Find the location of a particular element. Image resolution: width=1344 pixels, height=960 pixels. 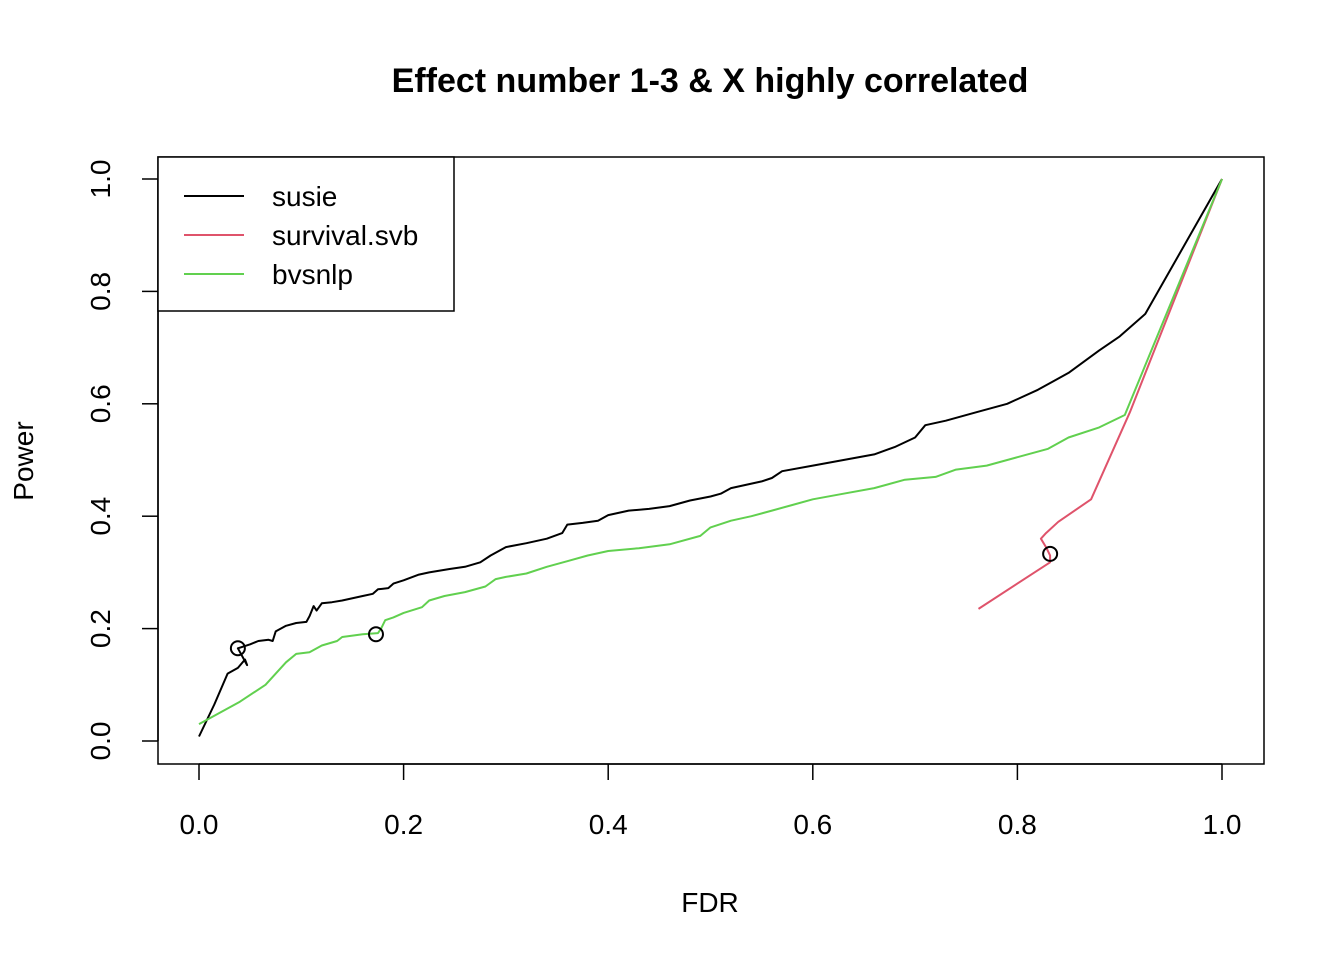

y-tick-label: 0.4 is located at coordinates (100, 516).